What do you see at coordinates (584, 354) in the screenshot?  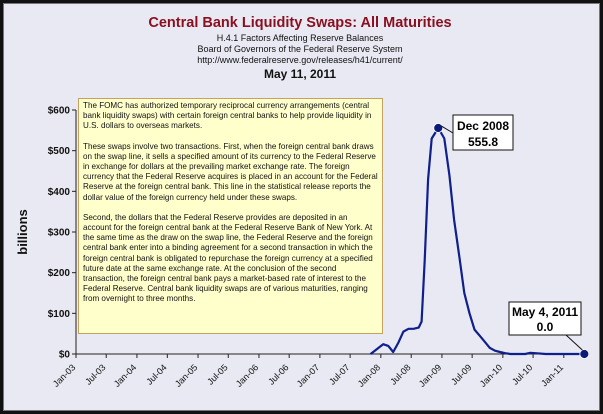 I see `latest-marker` at bounding box center [584, 354].